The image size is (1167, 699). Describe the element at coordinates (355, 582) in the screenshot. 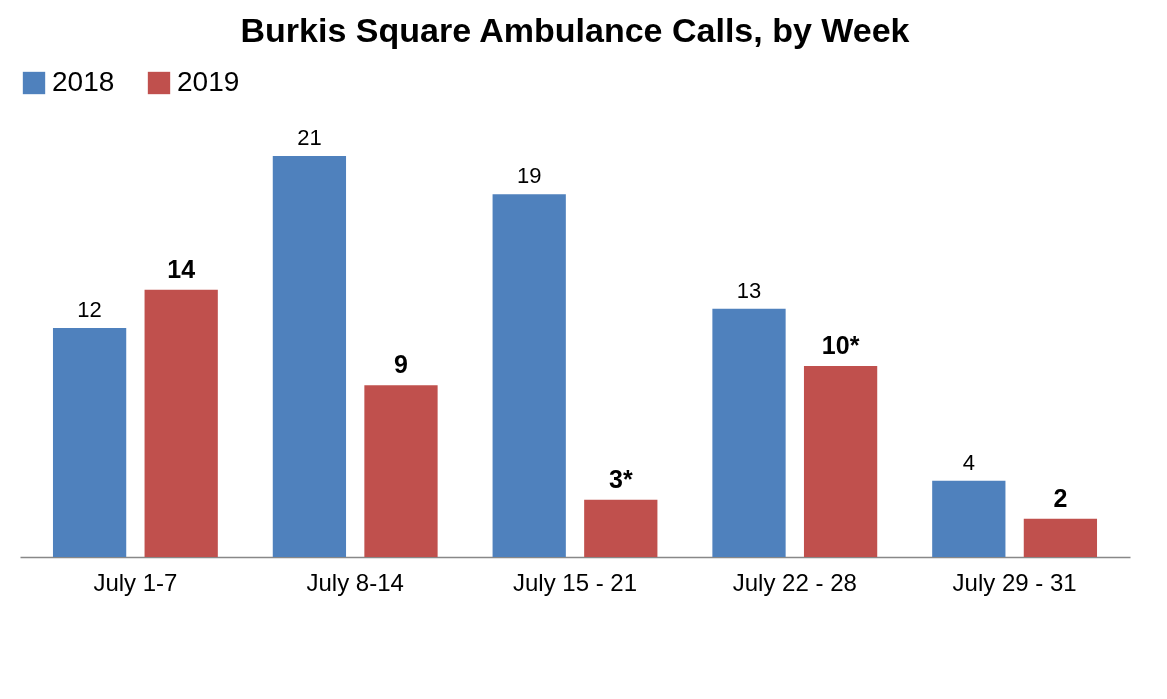

I see `x-tick-label: July 8-14` at that location.